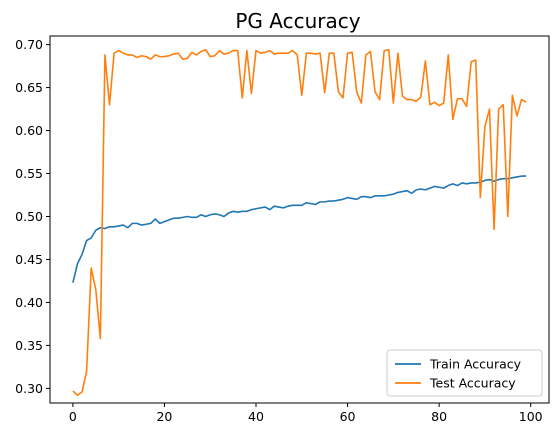 The width and height of the screenshot is (556, 439). I want to click on y-tick-label: 0.50, so click(29, 216).